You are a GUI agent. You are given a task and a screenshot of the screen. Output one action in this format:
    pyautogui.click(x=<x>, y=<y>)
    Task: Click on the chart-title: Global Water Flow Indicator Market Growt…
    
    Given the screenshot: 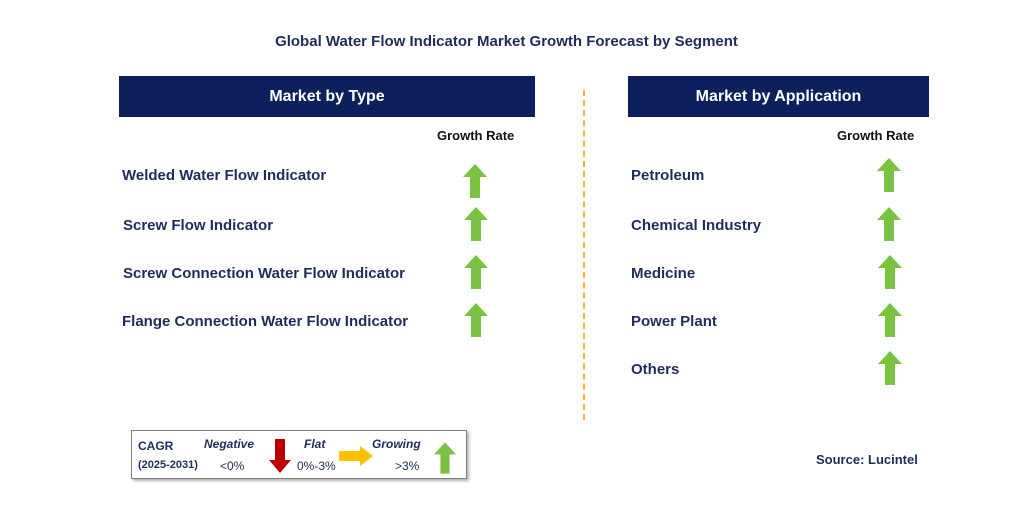 What is the action you would take?
    pyautogui.click(x=506, y=41)
    